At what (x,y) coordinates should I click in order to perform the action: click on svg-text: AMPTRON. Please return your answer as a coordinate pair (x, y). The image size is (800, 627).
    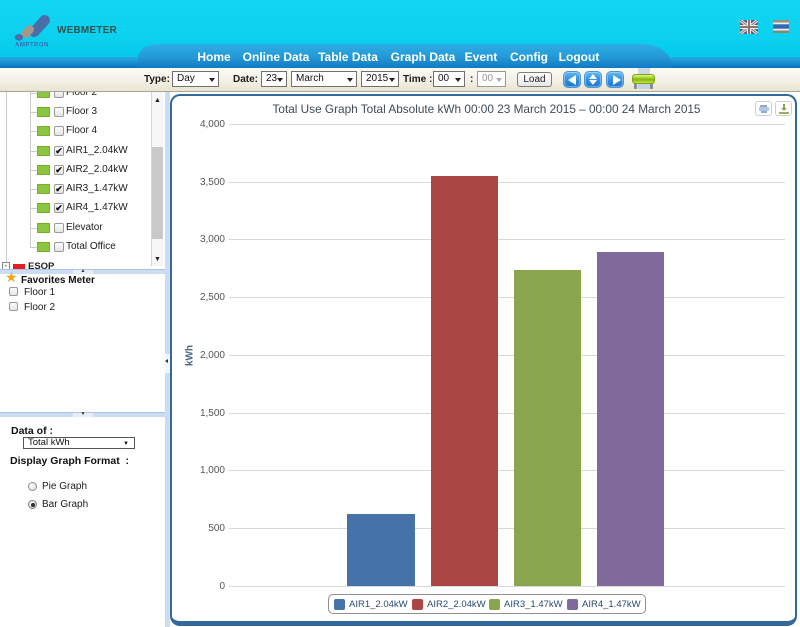
    Looking at the image, I should click on (32, 46).